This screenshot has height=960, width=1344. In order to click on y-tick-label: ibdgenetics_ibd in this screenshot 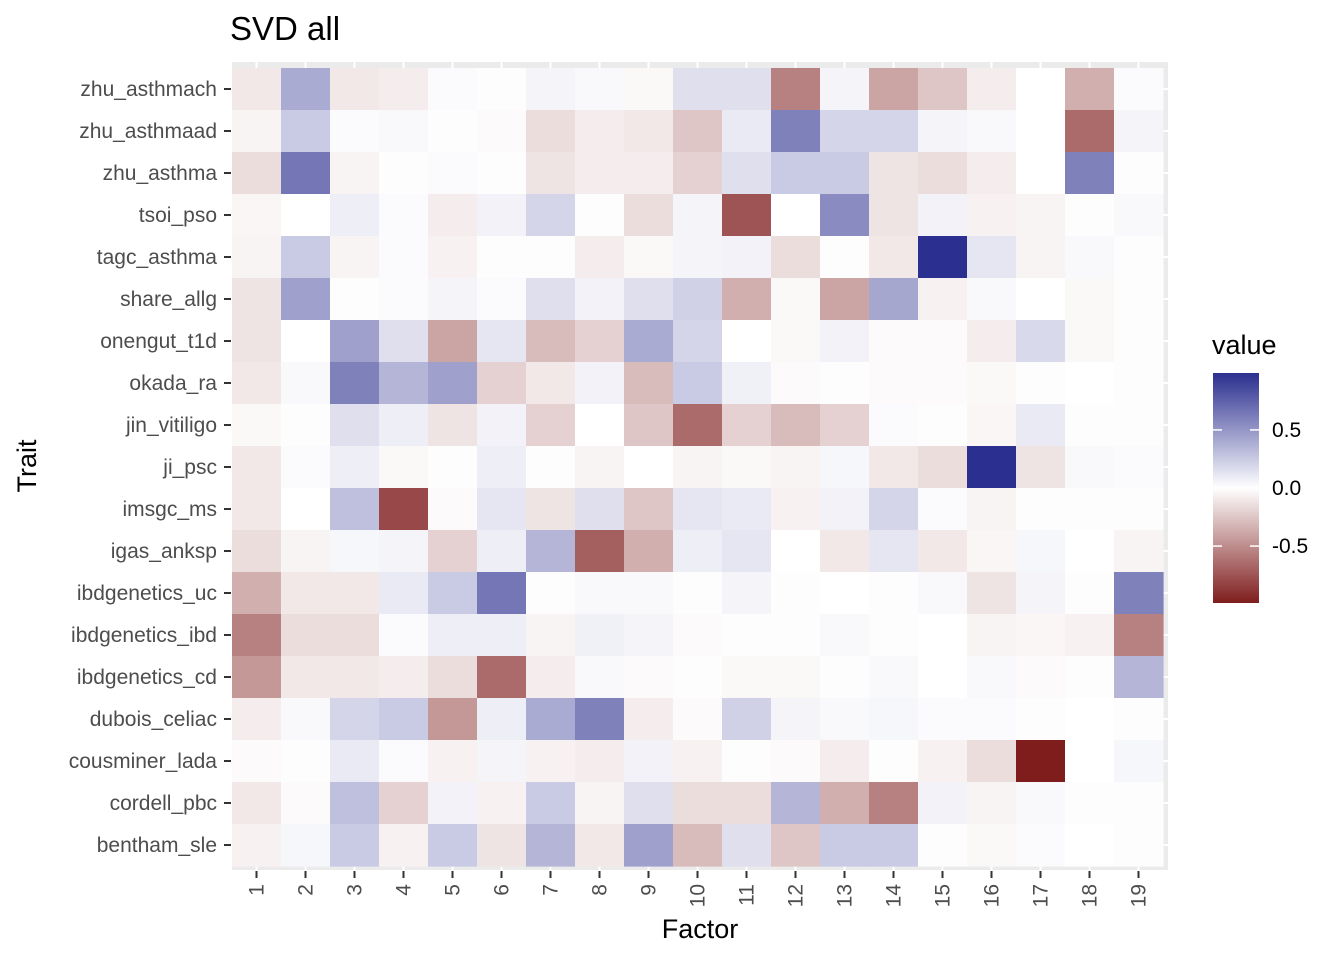, I will do `click(144, 635)`.